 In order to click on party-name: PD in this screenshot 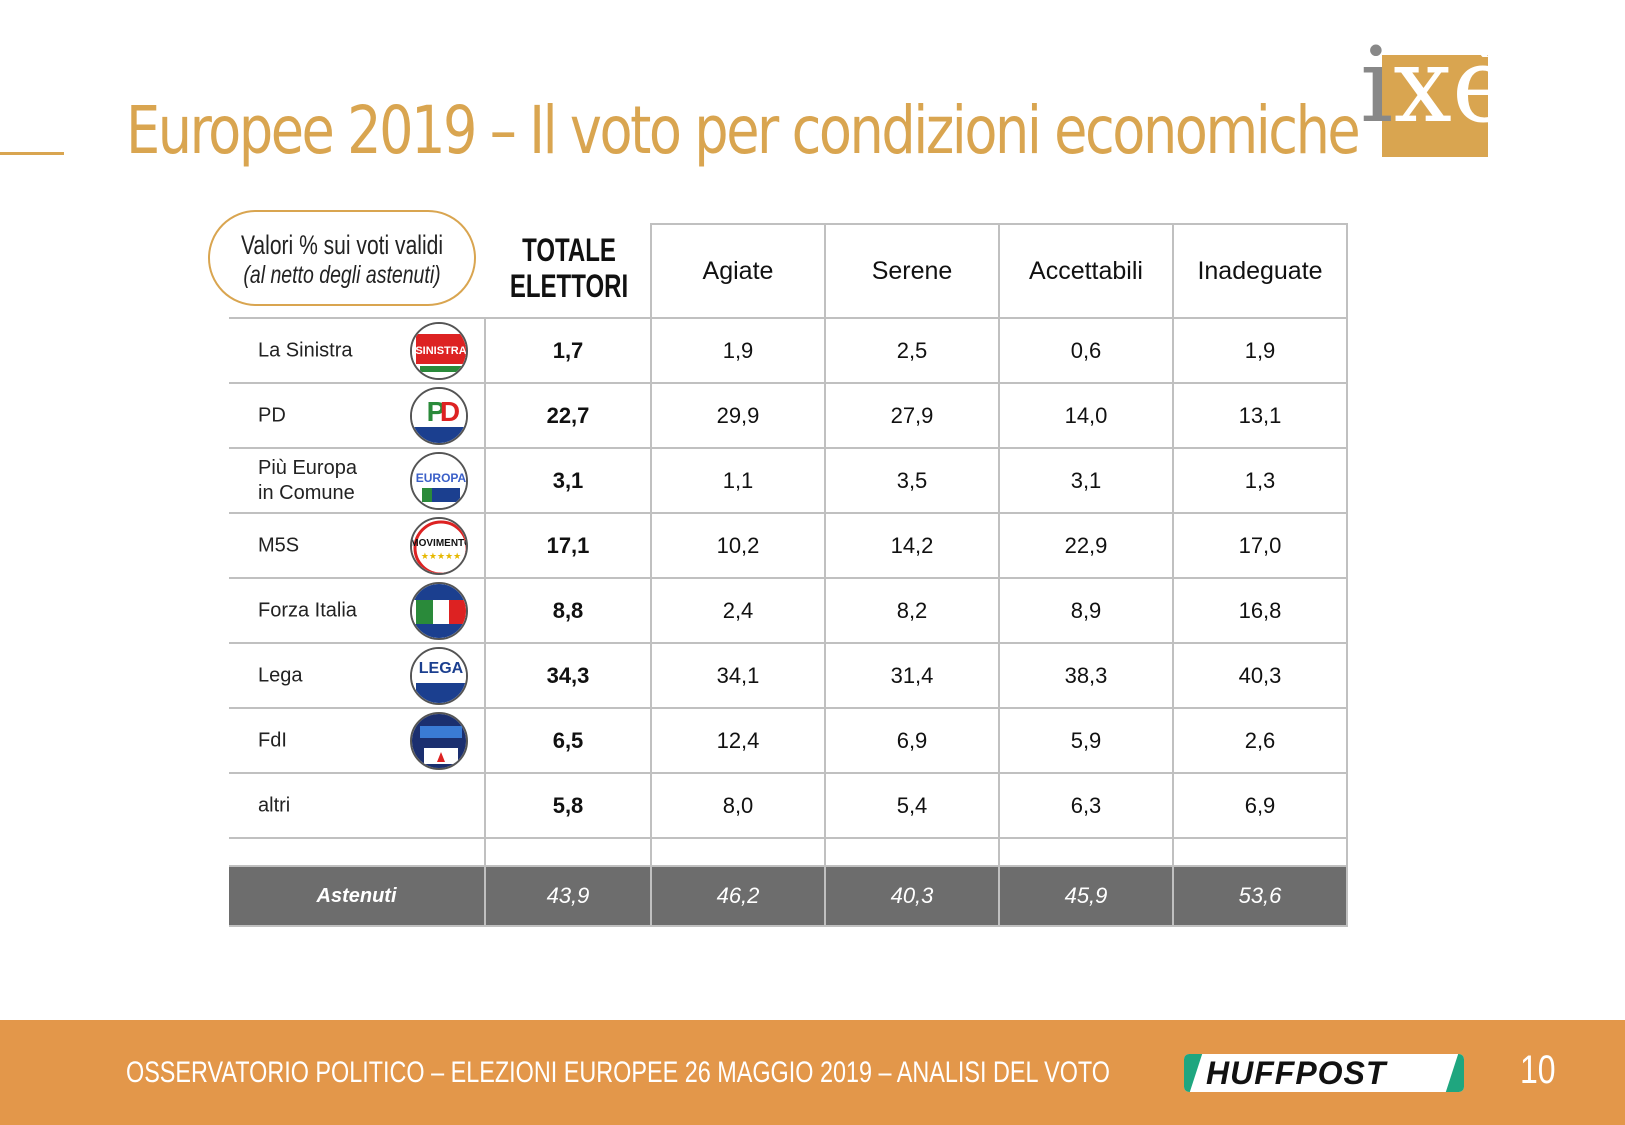, I will do `click(272, 415)`.